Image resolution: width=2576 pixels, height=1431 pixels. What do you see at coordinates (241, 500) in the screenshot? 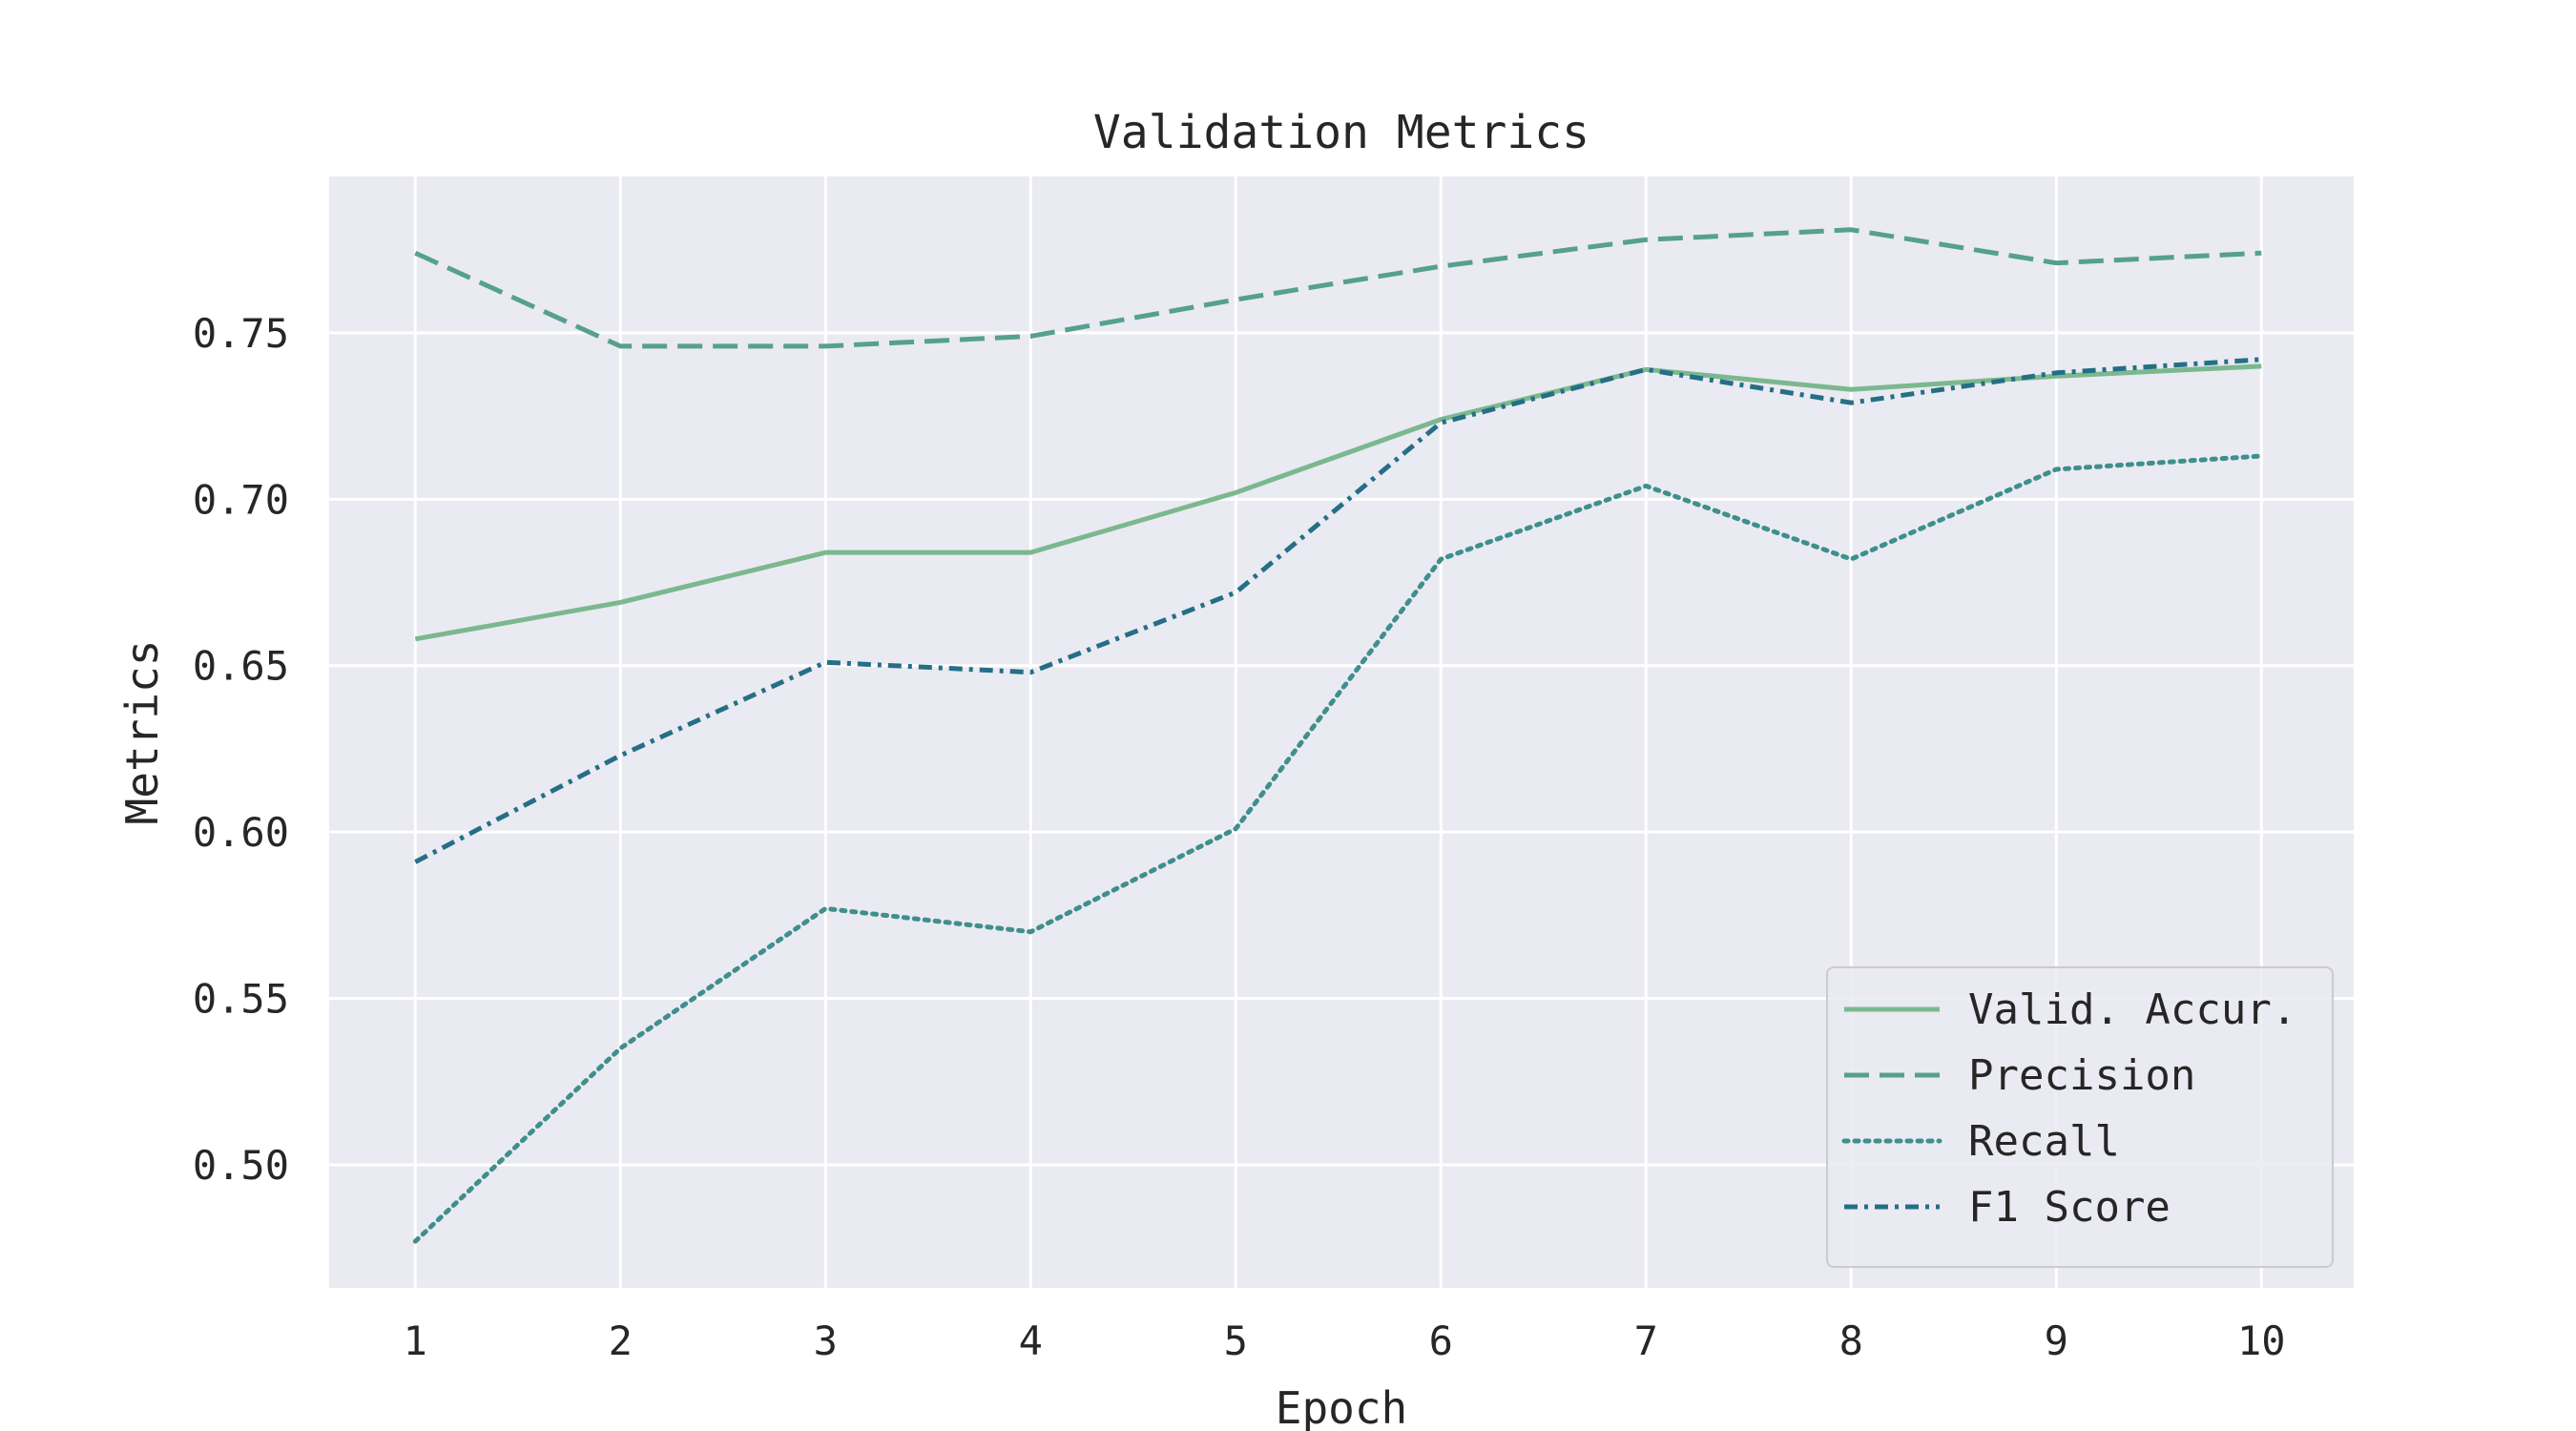
I see `y-tick-label: 0.70` at bounding box center [241, 500].